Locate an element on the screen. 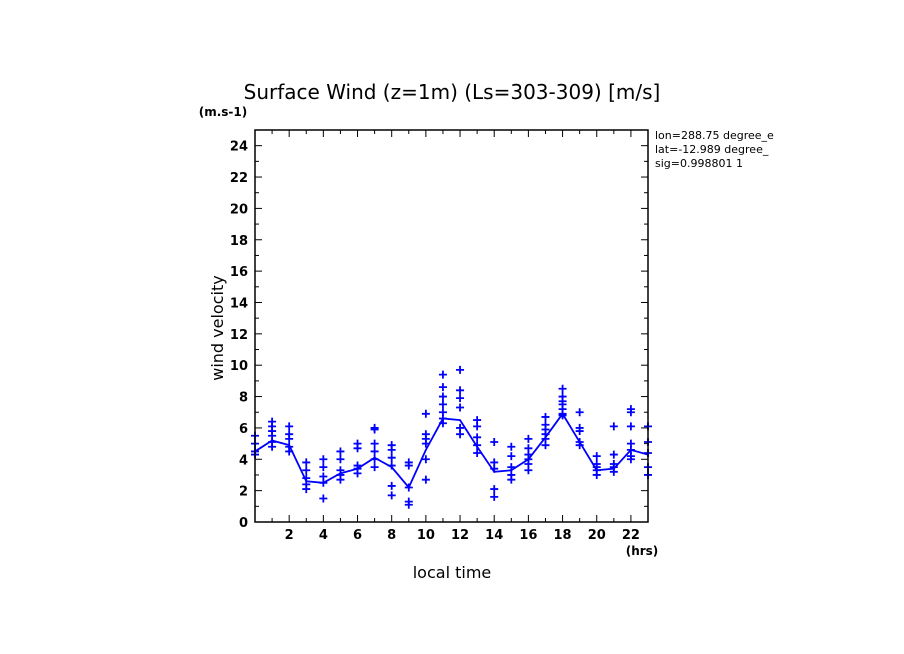  x-tick-label: 16 is located at coordinates (528, 535).